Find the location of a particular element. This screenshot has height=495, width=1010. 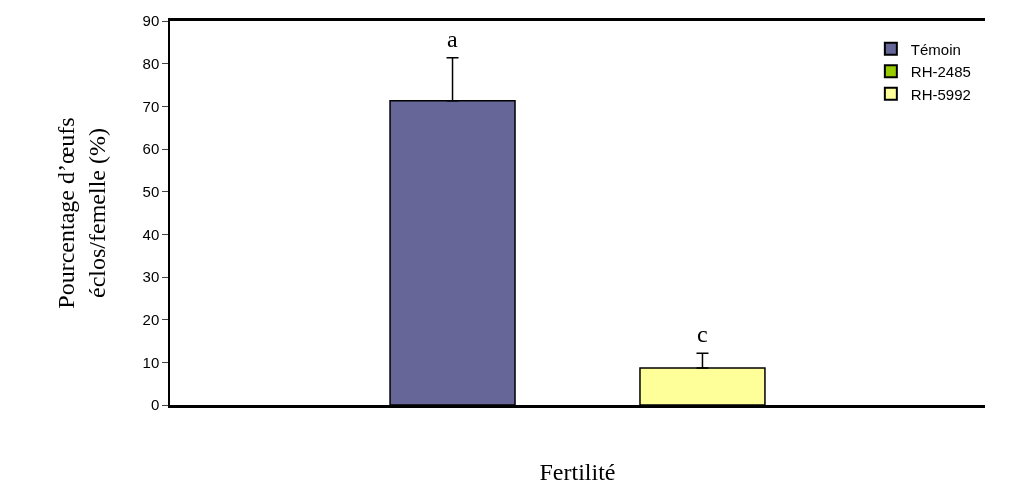

data-label: c is located at coordinates (702, 334).